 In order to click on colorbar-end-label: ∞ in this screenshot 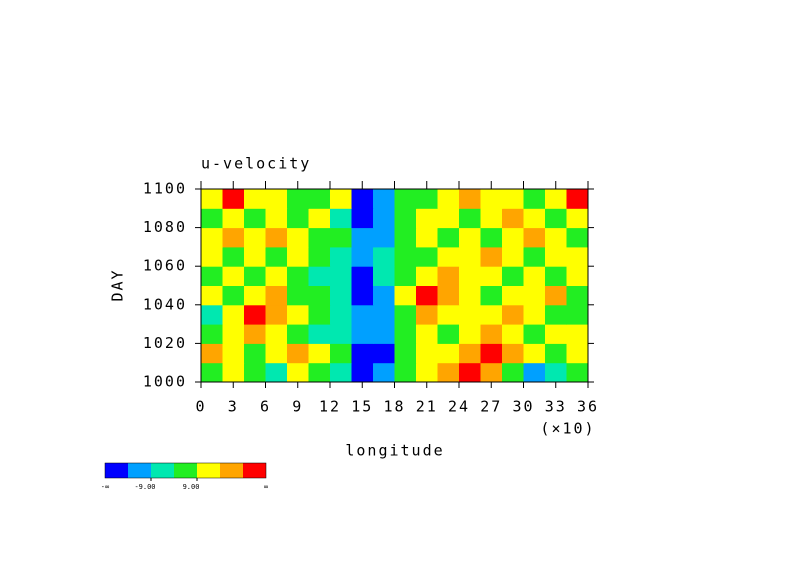, I will do `click(266, 487)`.